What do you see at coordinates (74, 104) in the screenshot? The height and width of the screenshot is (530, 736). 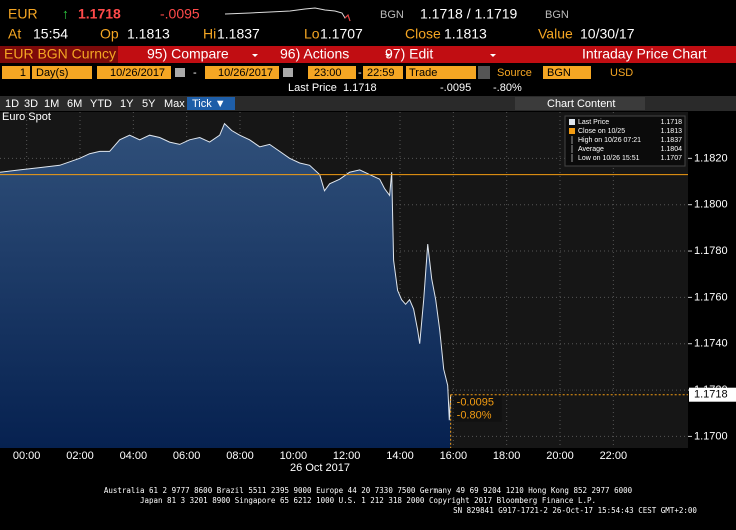 I see `tab: 6M` at bounding box center [74, 104].